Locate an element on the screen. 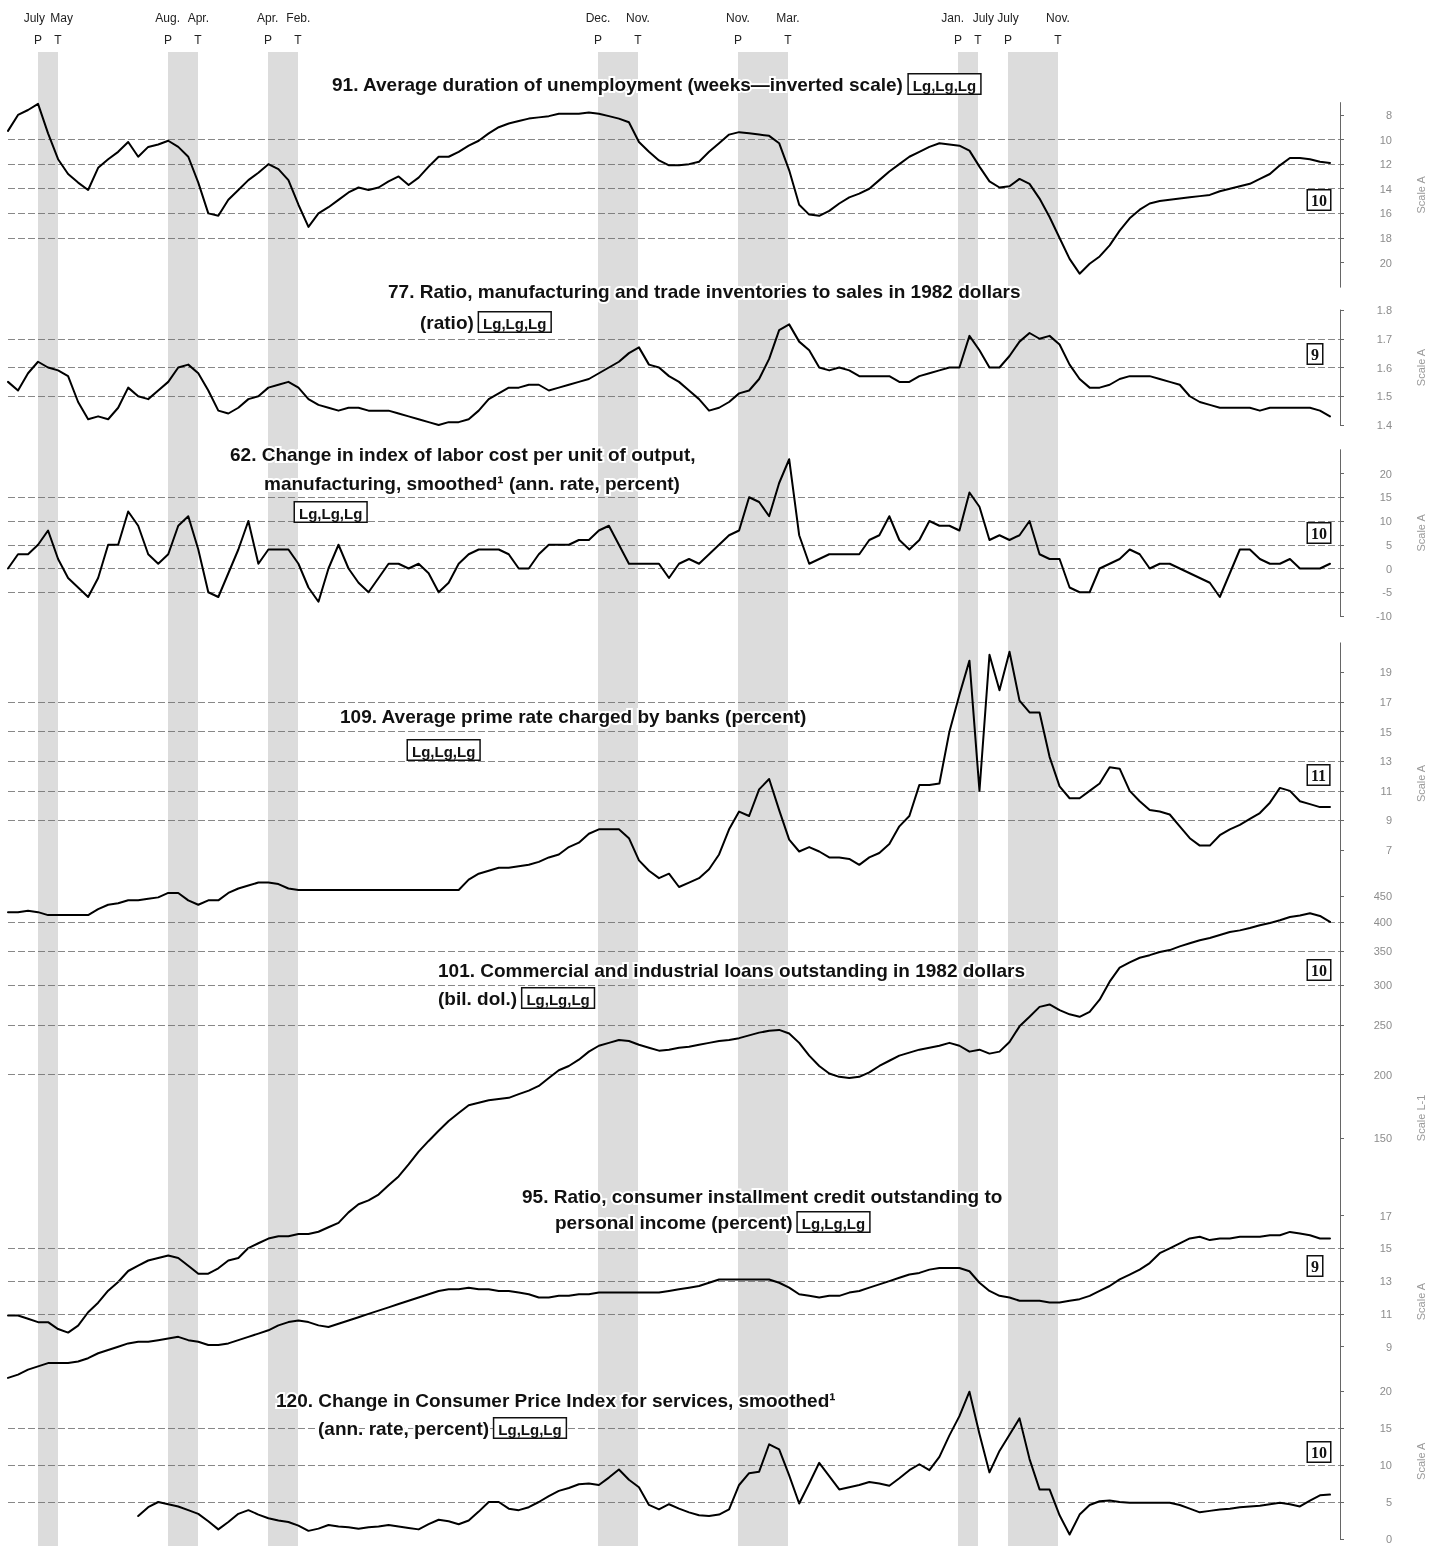  y-tick-label: -5 is located at coordinates (1387, 592).